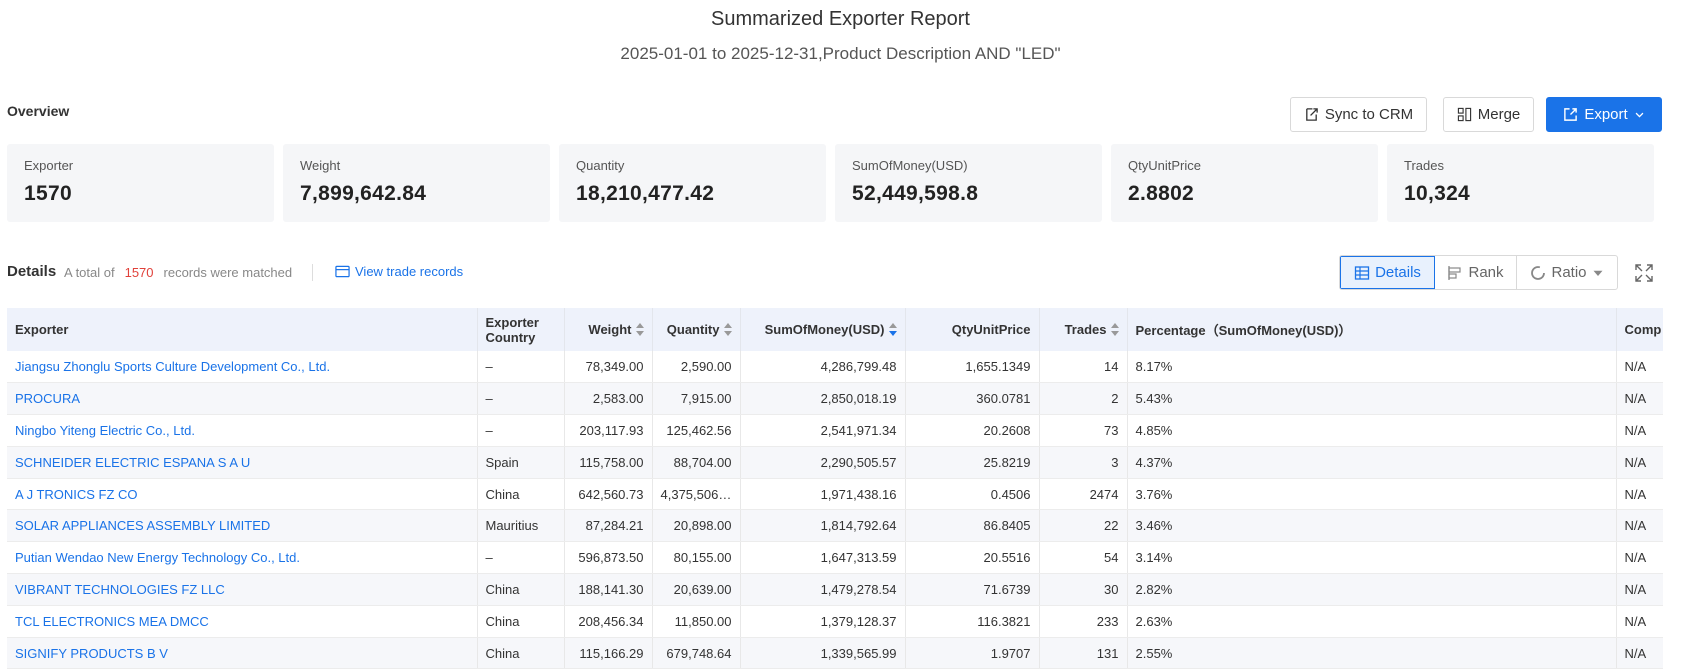 The image size is (1681, 671). I want to click on col-percentage: Percentage（SumOfMoney(USD)）, so click(1372, 329).